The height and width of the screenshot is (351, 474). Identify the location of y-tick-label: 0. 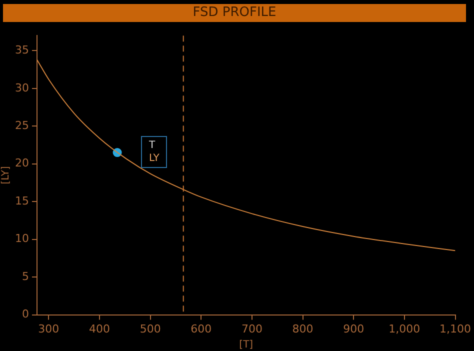
(25, 314).